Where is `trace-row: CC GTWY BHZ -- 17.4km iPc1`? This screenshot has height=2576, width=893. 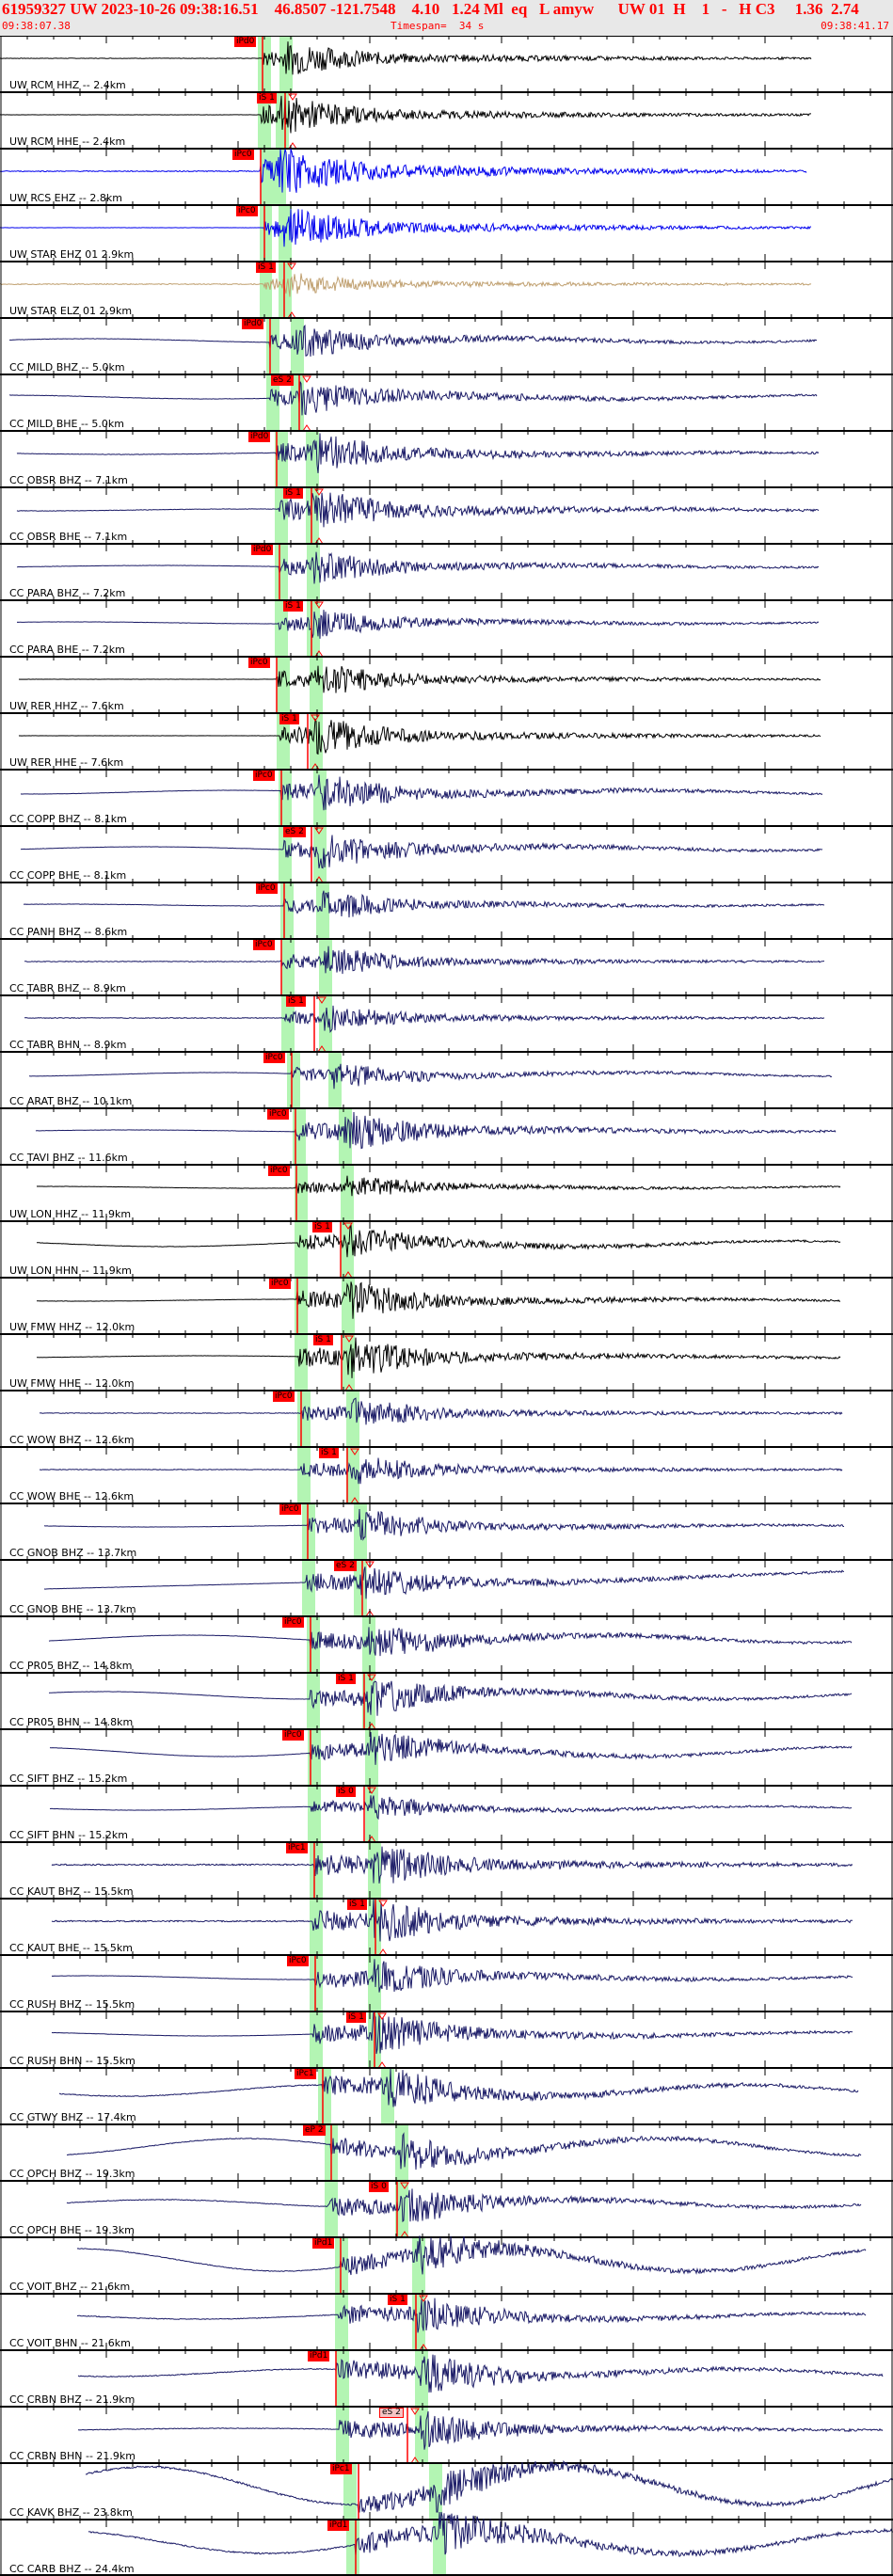 trace-row: CC GTWY BHZ -- 17.4km iPc1 is located at coordinates (446, 2096).